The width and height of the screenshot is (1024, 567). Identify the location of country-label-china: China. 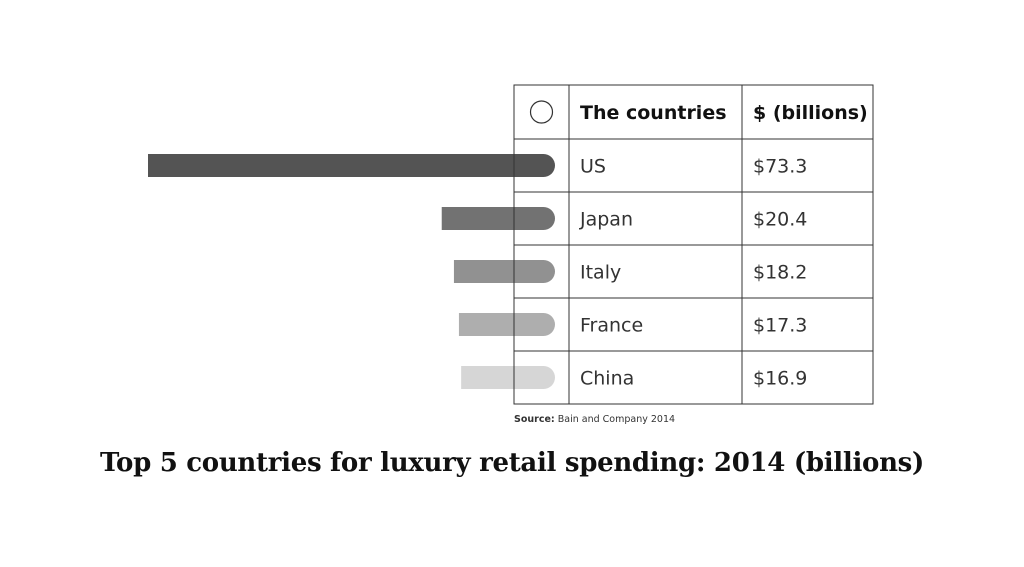
(607, 379).